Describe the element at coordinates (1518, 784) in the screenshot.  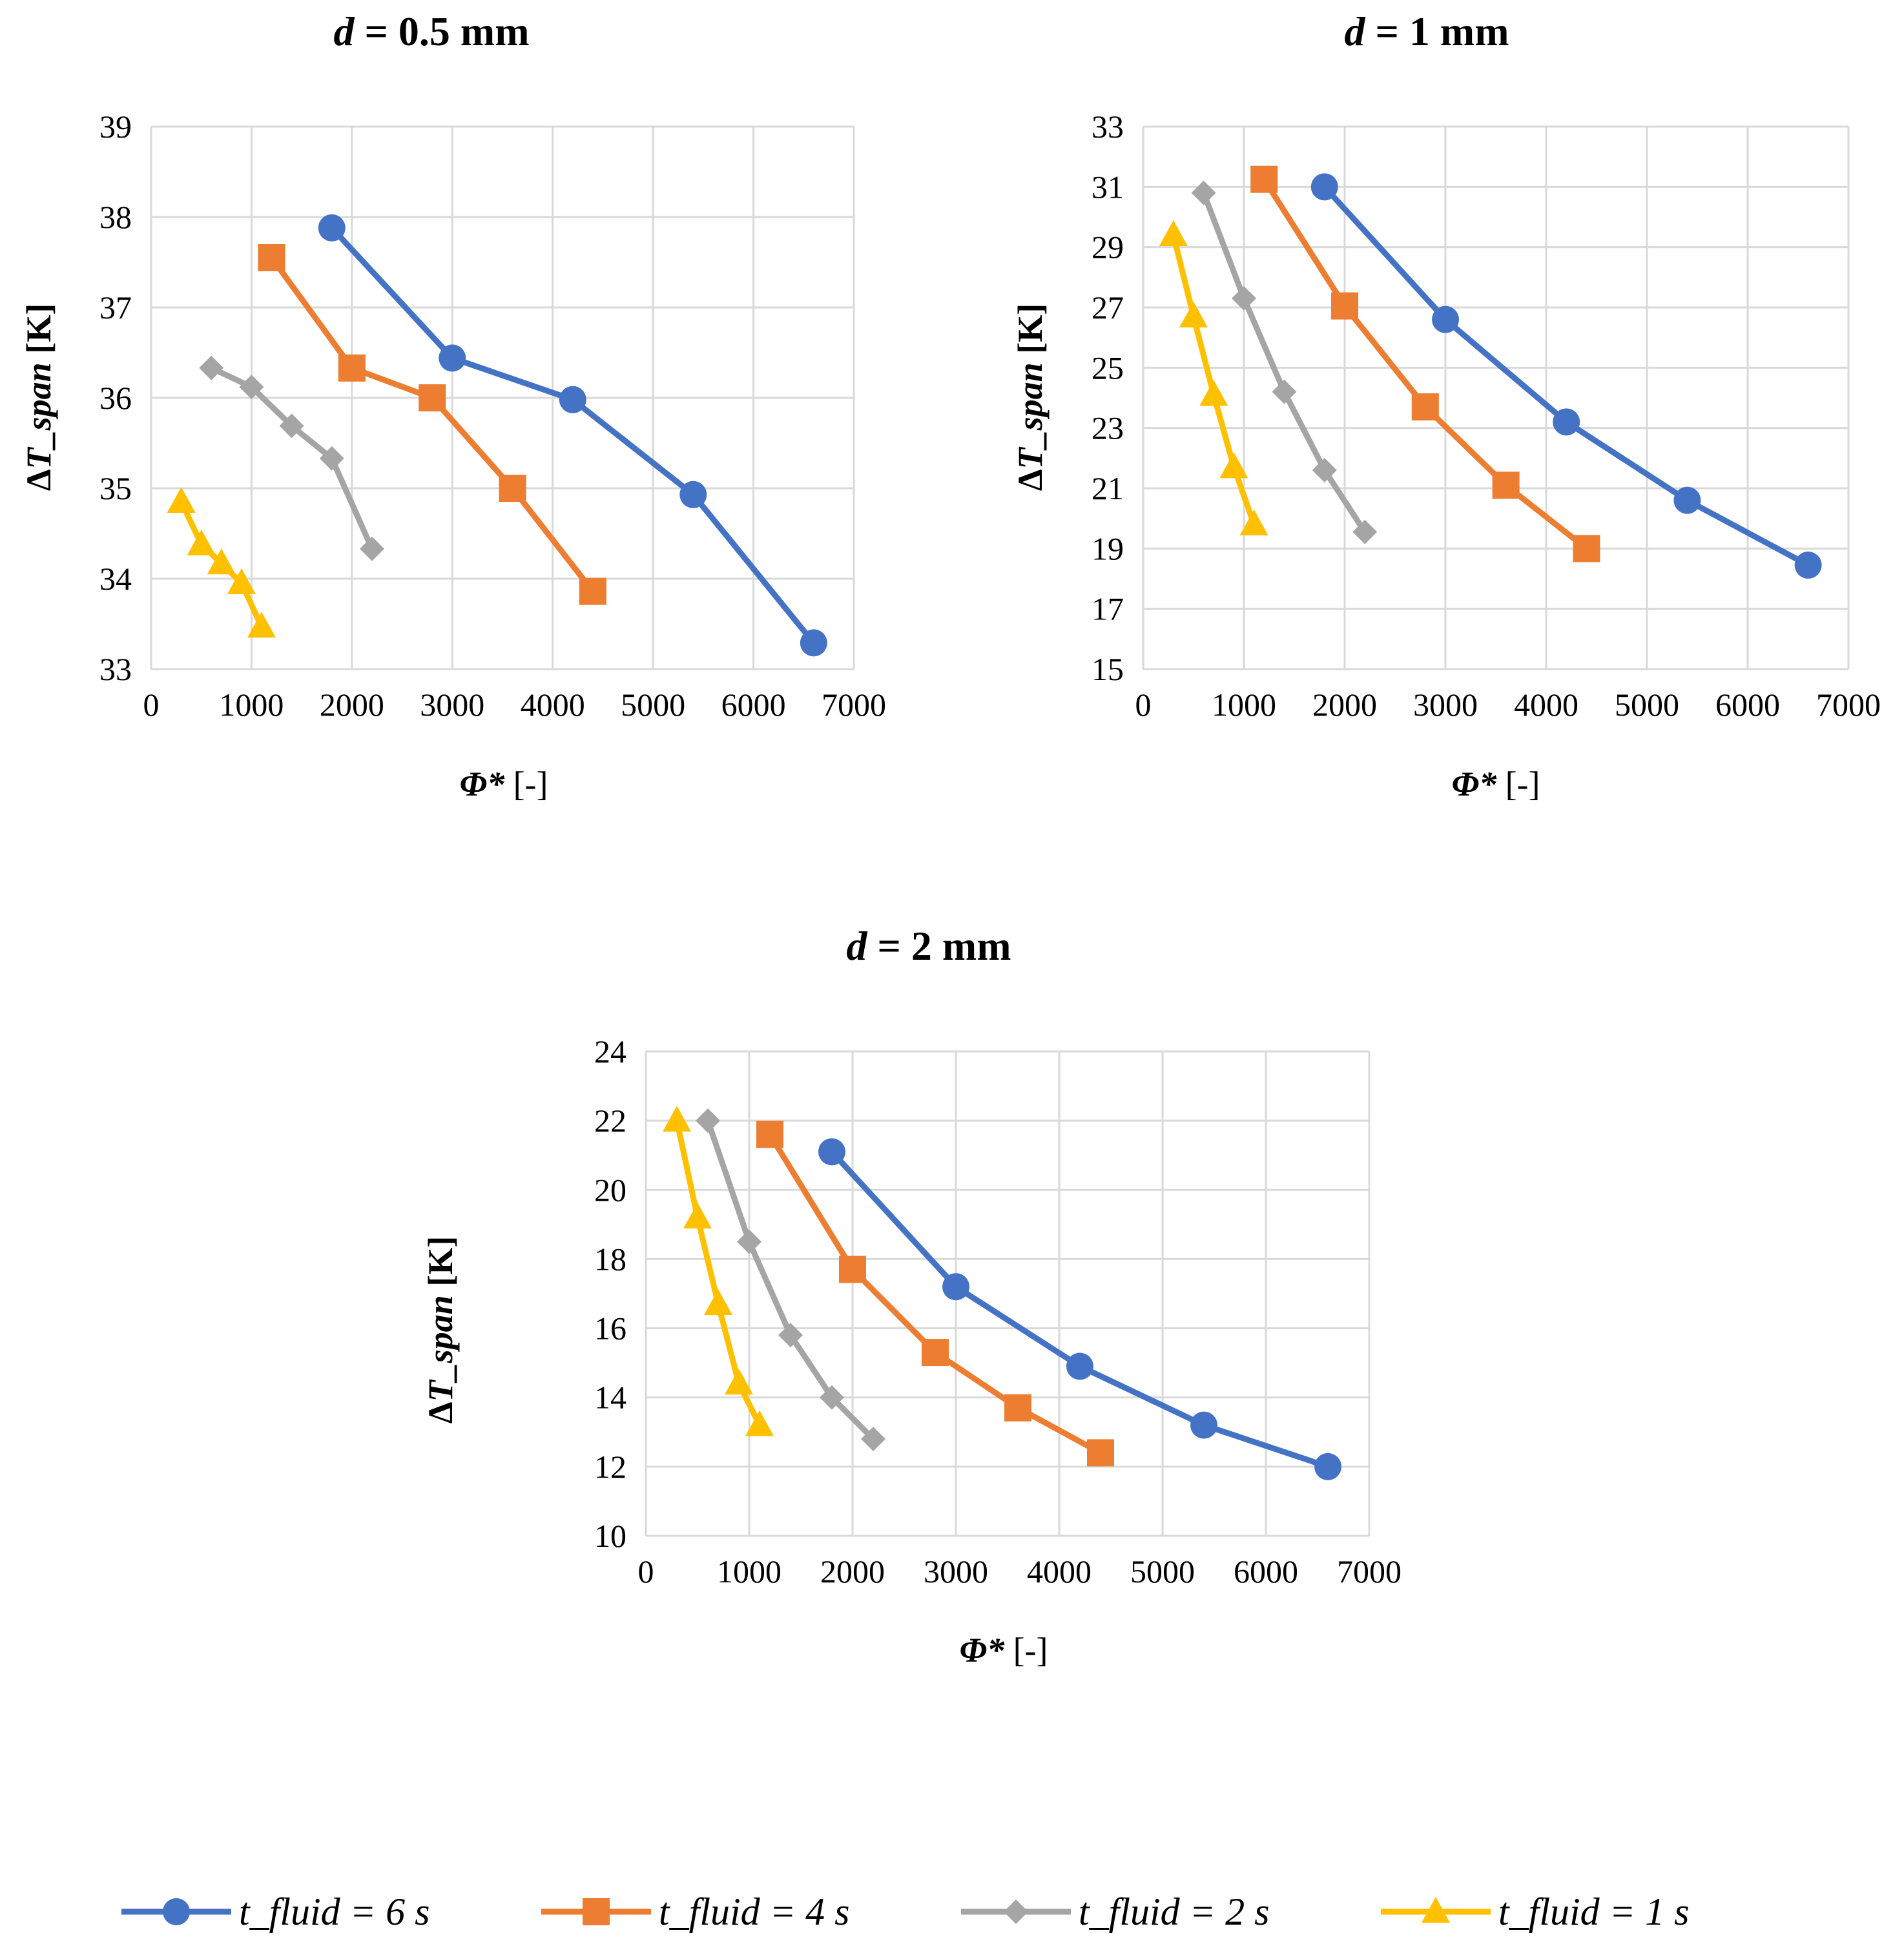
I see `x-axis-title-rest: [-]` at that location.